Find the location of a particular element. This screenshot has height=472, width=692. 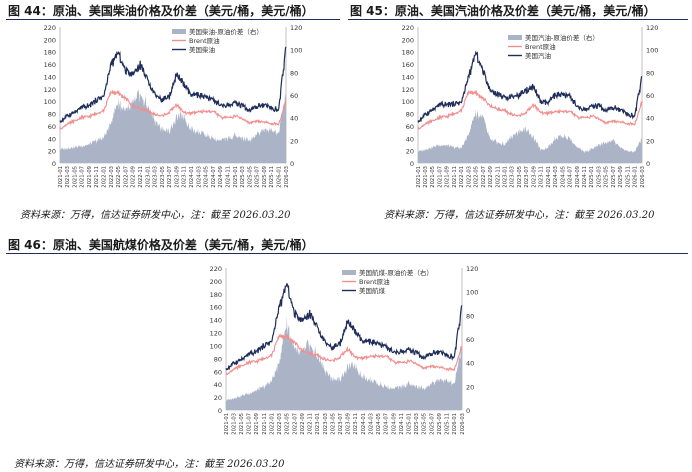

x-tick-label: 2026-03 is located at coordinates (643, 177).